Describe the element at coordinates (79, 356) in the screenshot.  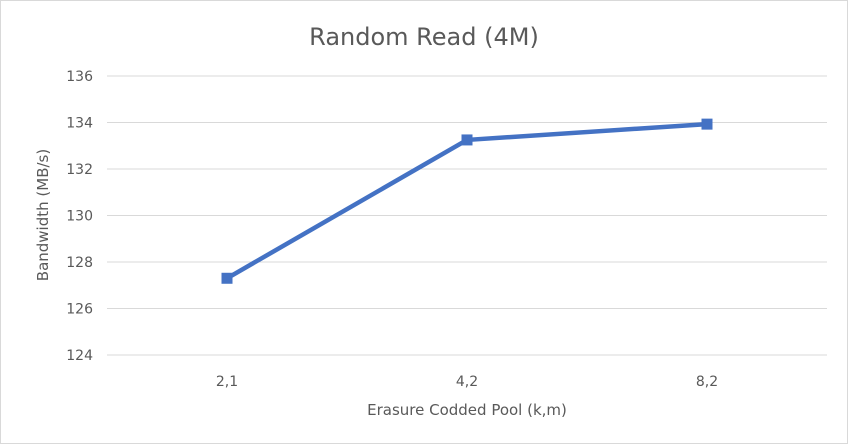
I see `y-tick-label-0: 124` at that location.